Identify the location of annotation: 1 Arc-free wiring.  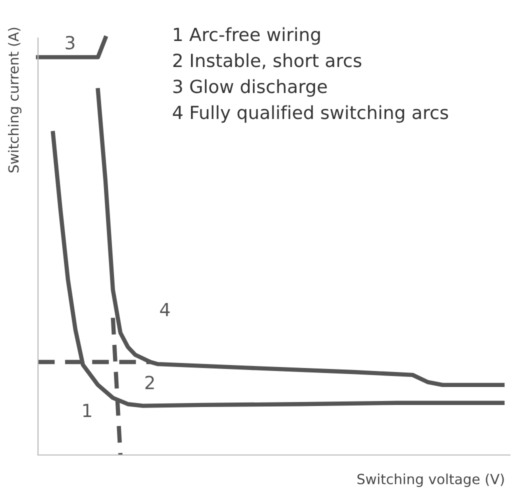
(247, 36).